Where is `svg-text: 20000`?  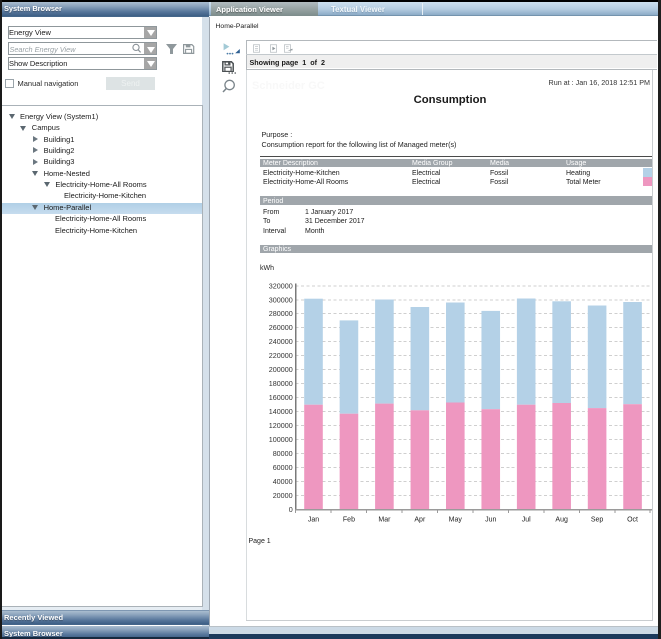
svg-text: 20000 is located at coordinates (283, 495).